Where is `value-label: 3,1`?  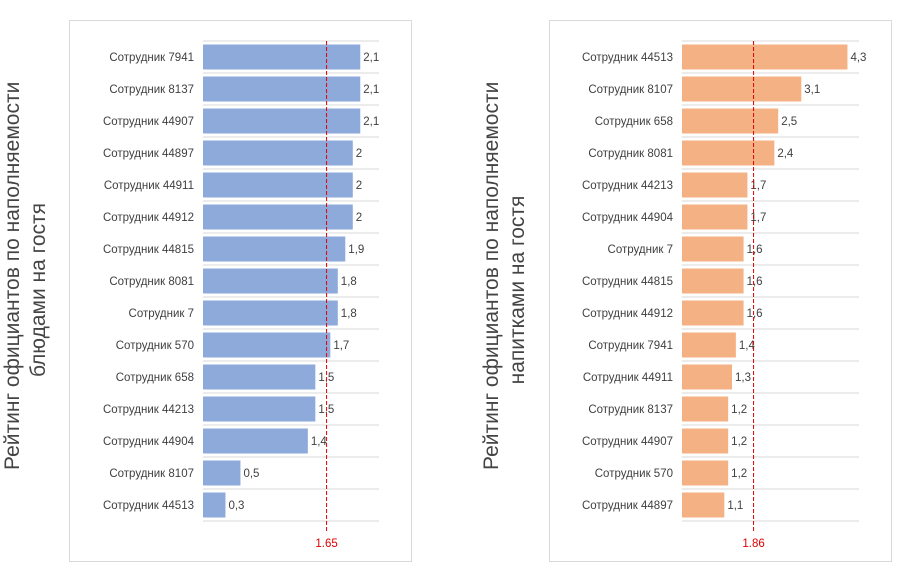
value-label: 3,1 is located at coordinates (812, 90).